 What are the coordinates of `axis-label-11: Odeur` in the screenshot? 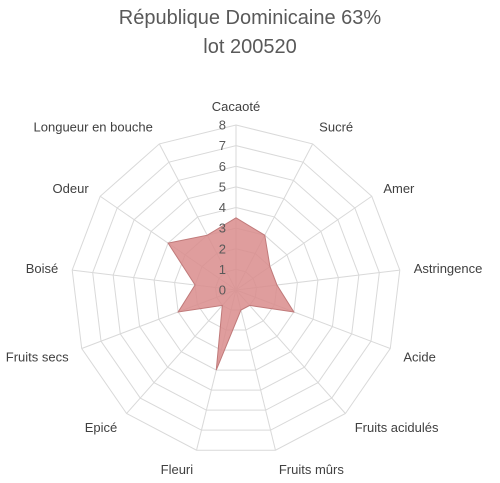 It's located at (71, 188).